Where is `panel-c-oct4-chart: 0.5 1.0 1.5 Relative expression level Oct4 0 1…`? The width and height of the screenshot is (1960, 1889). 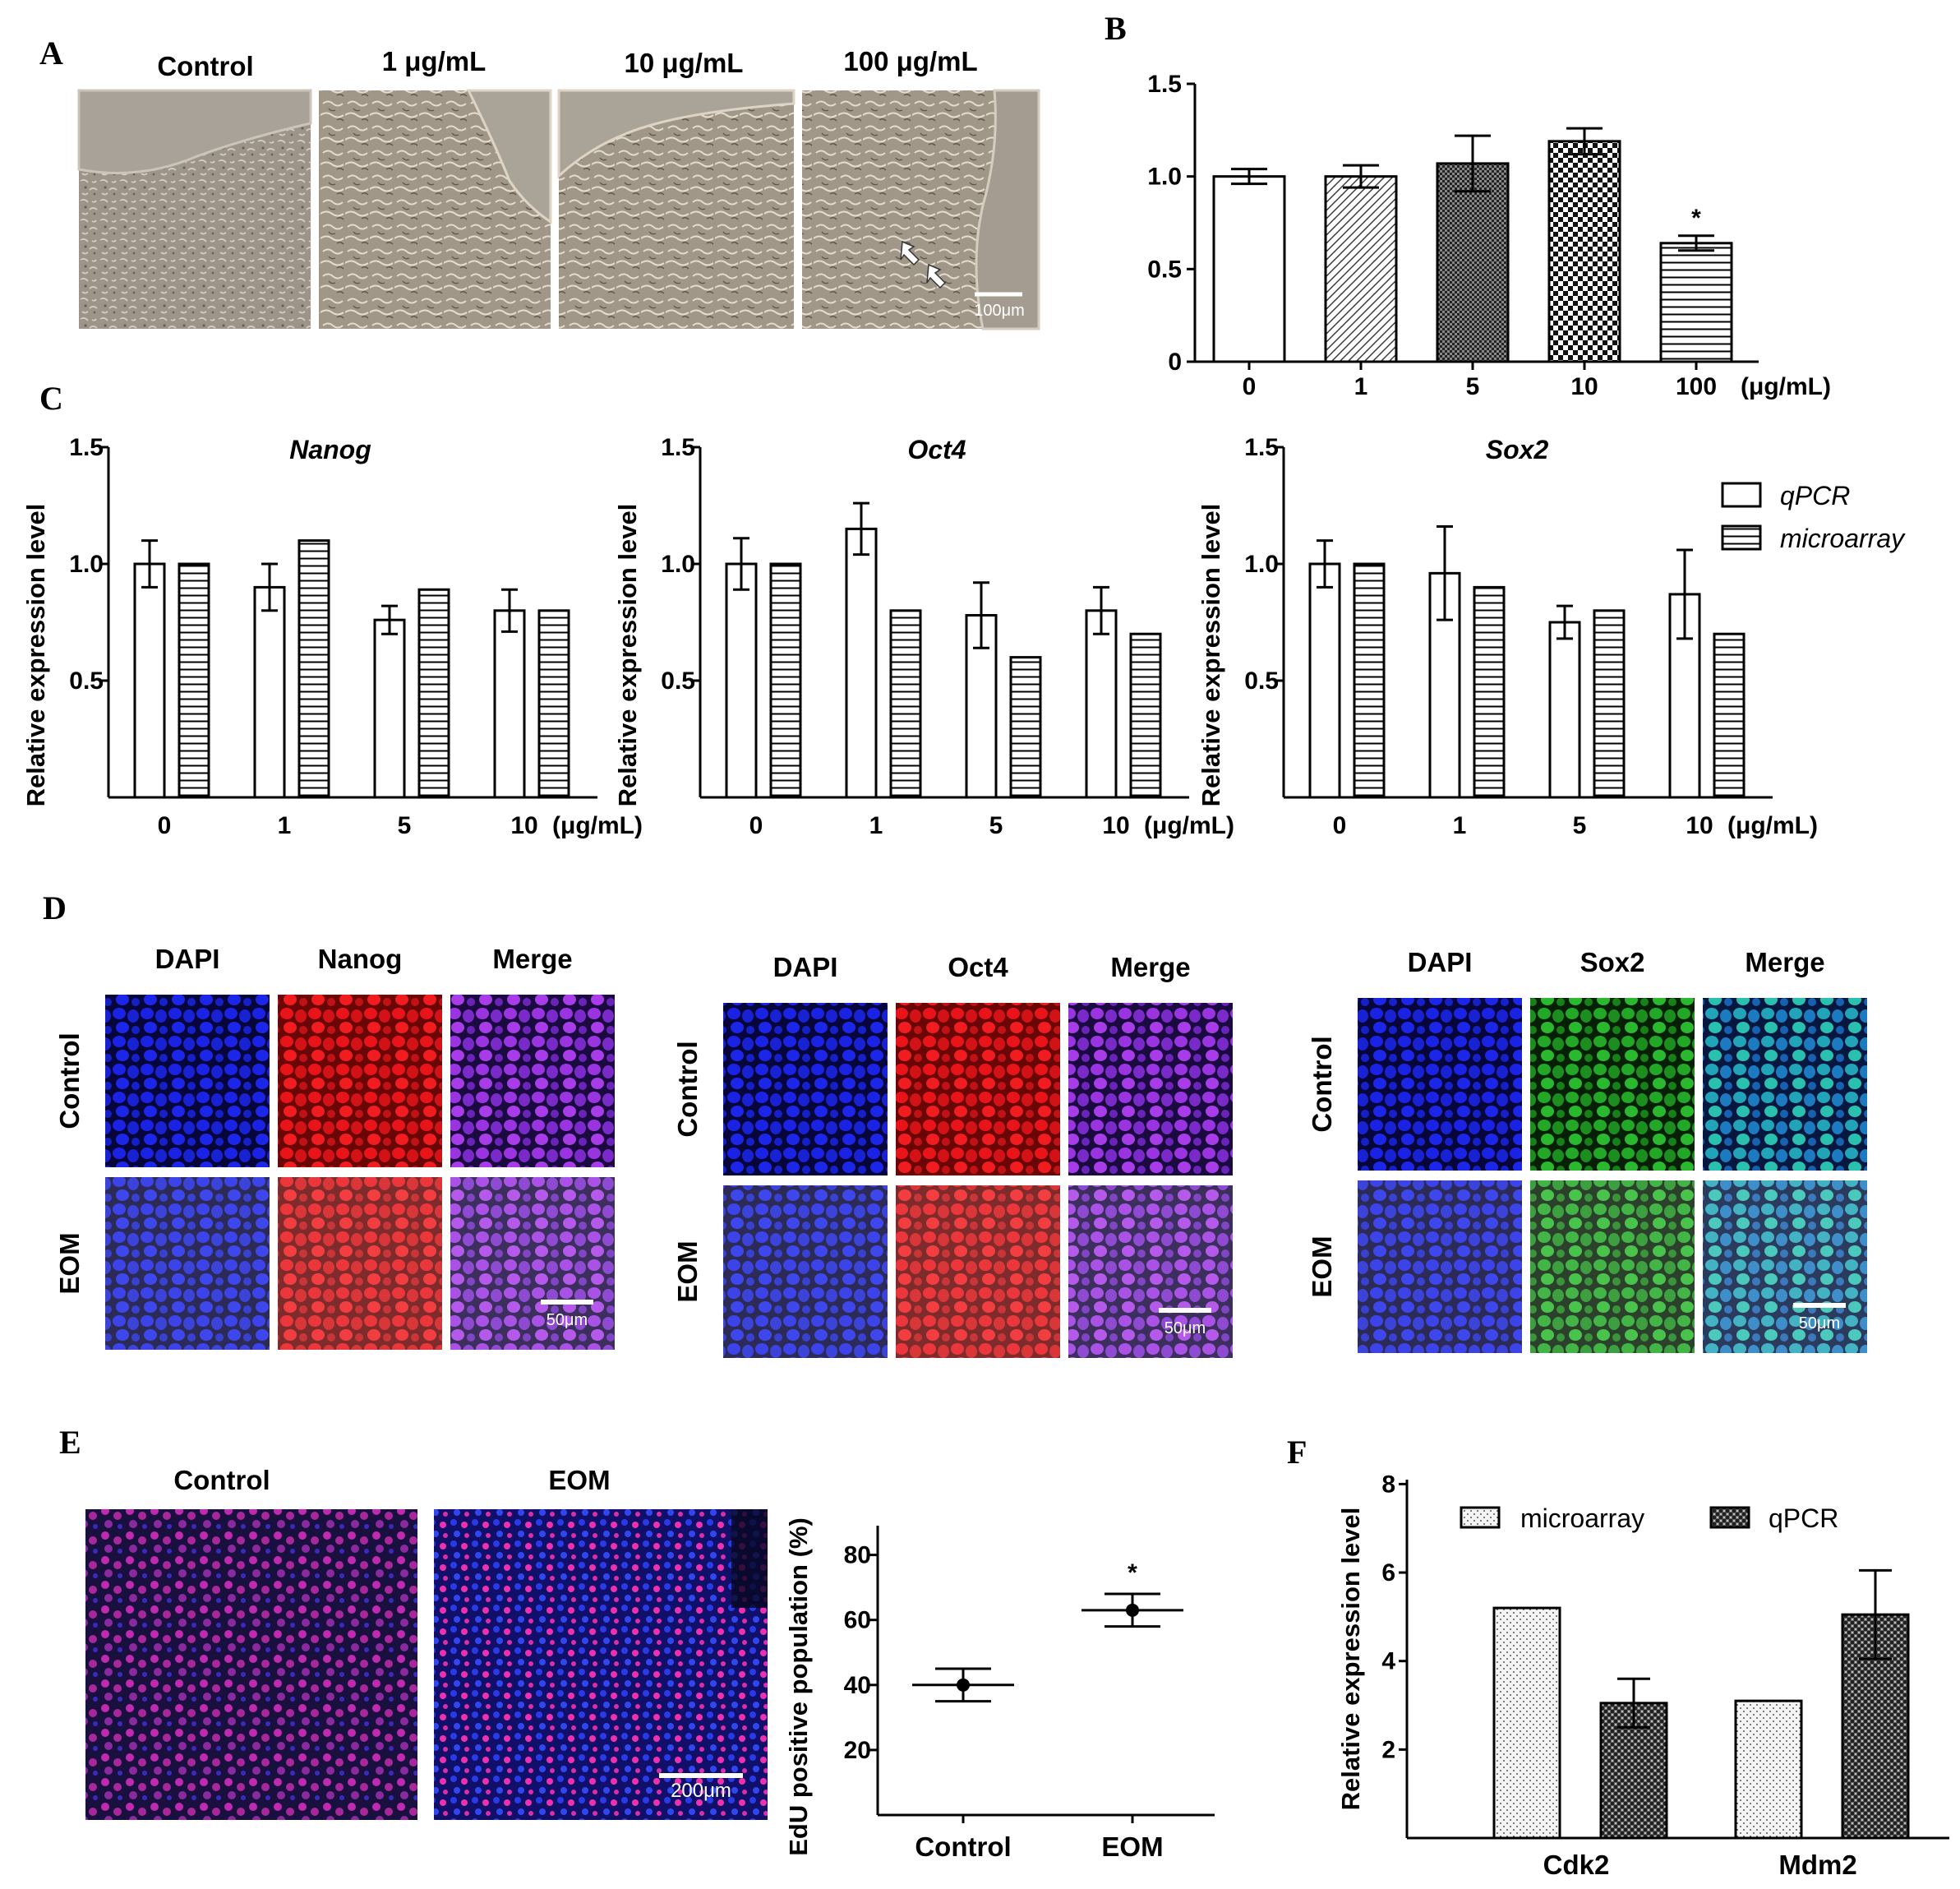 panel-c-oct4-chart: 0.5 1.0 1.5 Relative expression level Oct4 0 1… is located at coordinates (923, 636).